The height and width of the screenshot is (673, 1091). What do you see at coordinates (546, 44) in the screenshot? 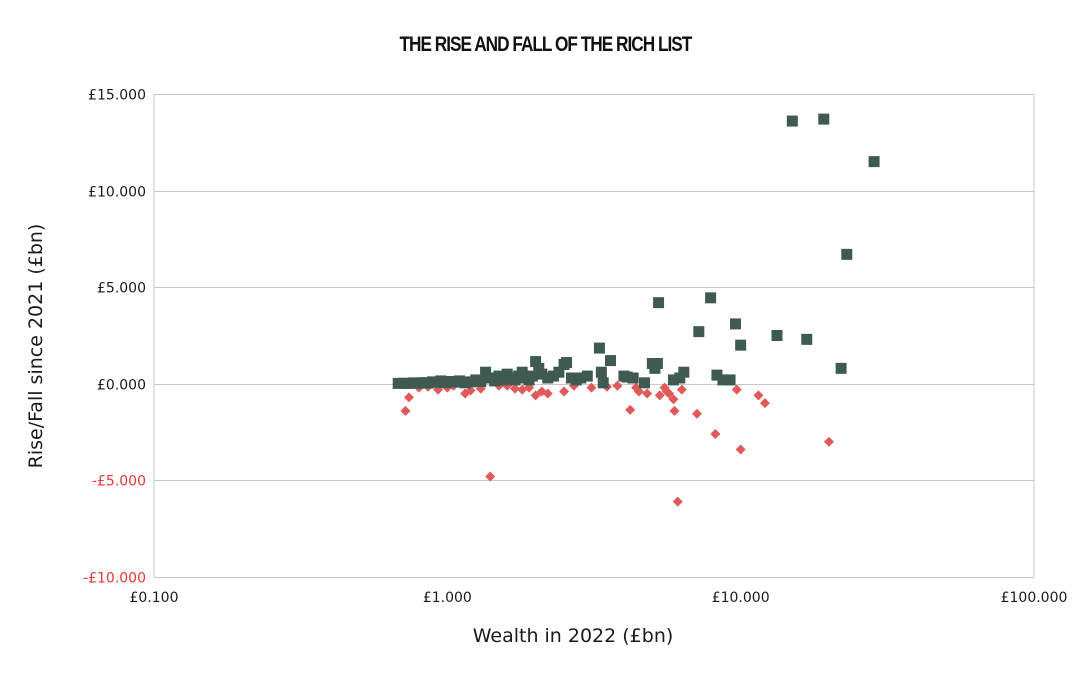
I see `chart-title: THE RISE AND FALL OF THE RICH LIST` at bounding box center [546, 44].